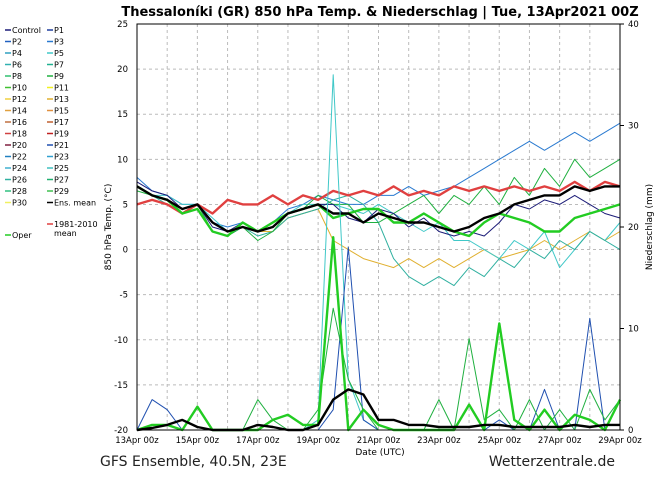  Describe the element at coordinates (630, 431) in the screenshot. I see `y-right-tick-label: 0` at that location.